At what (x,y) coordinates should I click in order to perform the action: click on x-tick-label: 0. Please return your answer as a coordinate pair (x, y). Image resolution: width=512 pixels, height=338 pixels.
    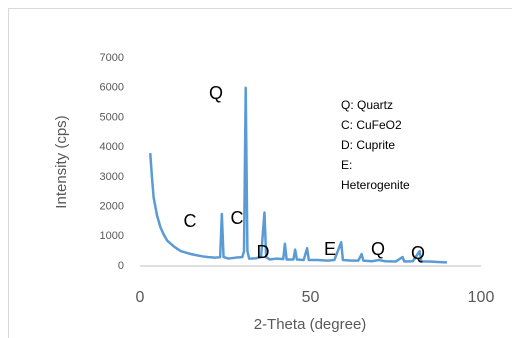
    Looking at the image, I should click on (140, 297).